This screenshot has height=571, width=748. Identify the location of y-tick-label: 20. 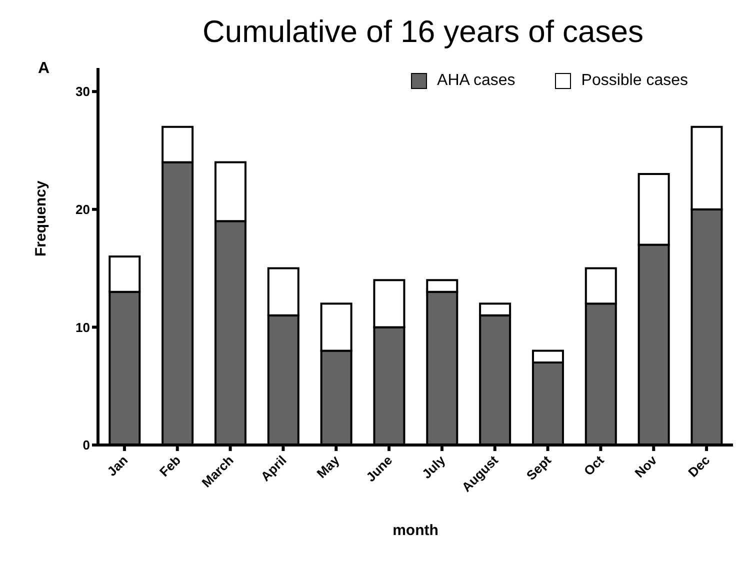
(83, 209).